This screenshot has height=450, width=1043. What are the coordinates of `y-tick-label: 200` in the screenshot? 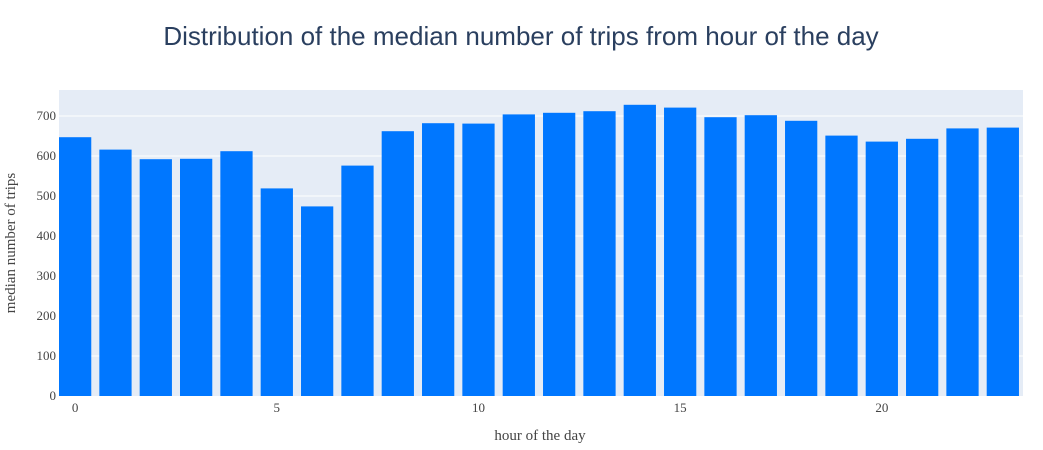 It's located at (47, 315).